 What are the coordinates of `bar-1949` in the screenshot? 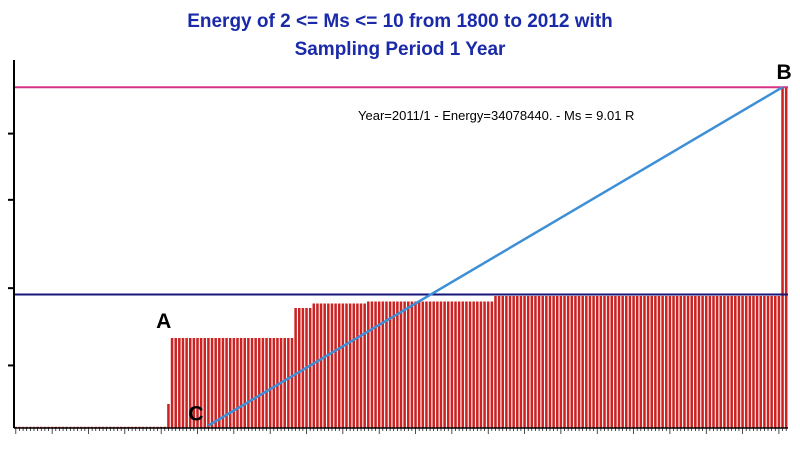 It's located at (557, 362).